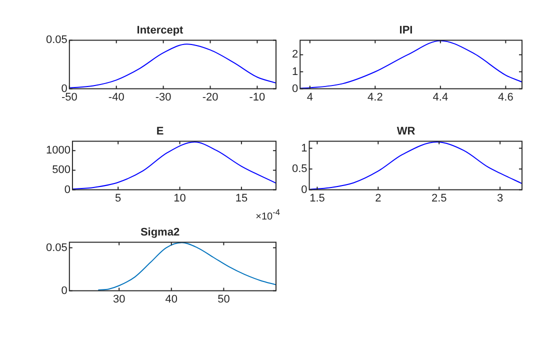 The image size is (560, 337). What do you see at coordinates (506, 97) in the screenshot?
I see `x-tick-label: 4.6` at bounding box center [506, 97].